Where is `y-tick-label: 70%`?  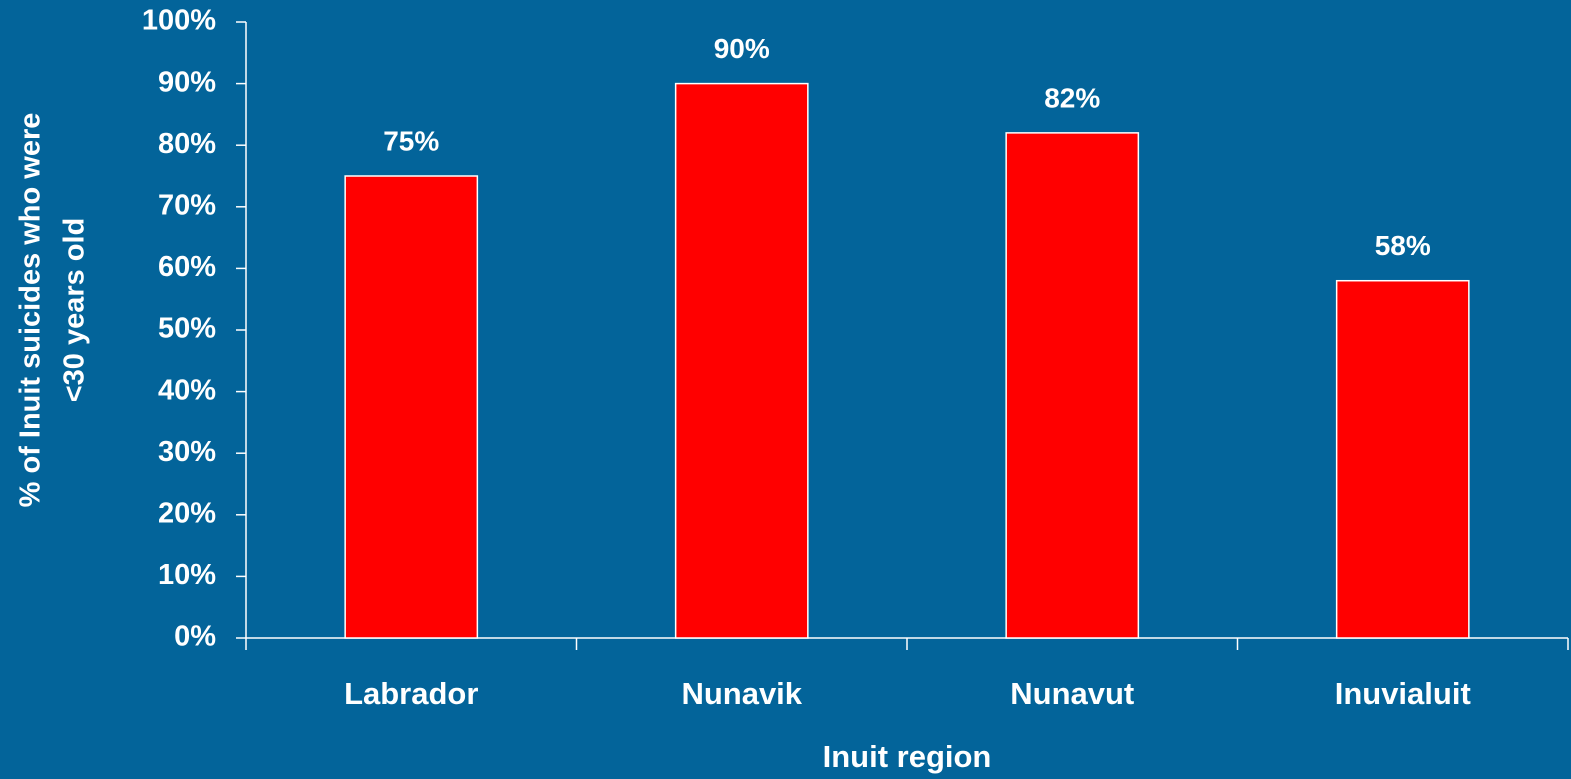
y-tick-label: 70% is located at coordinates (187, 205).